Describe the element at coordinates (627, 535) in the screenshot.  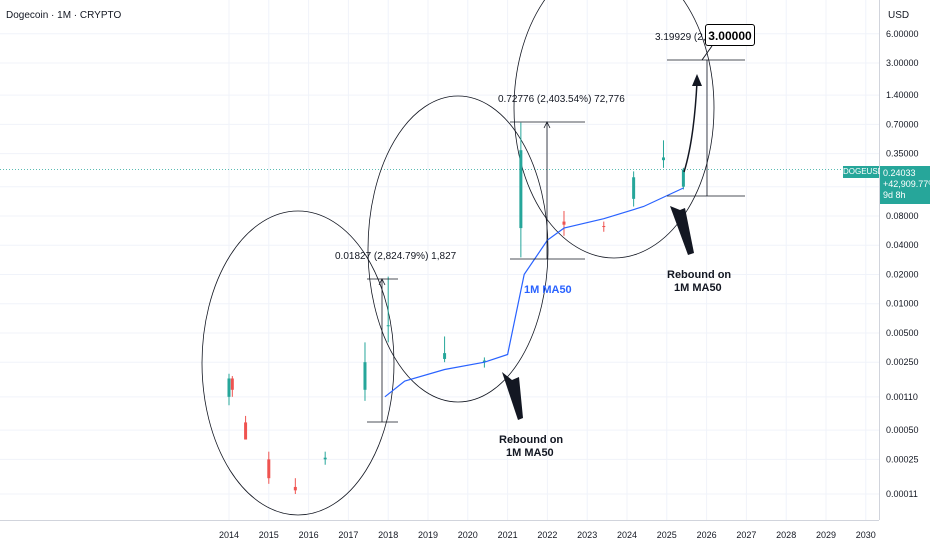
I see `time-tick-label: 2024` at that location.